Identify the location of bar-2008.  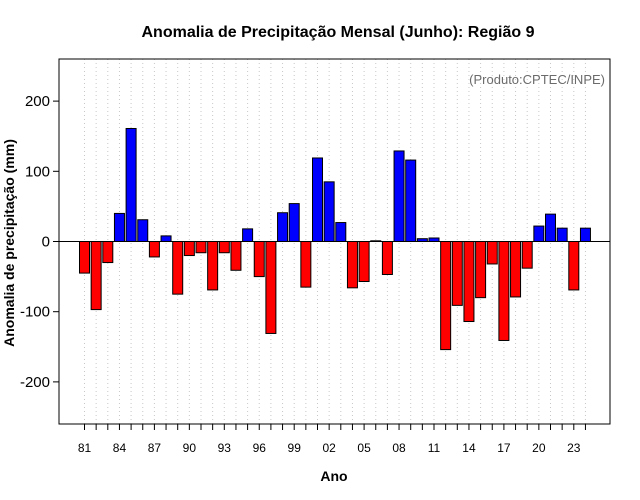
(399, 196).